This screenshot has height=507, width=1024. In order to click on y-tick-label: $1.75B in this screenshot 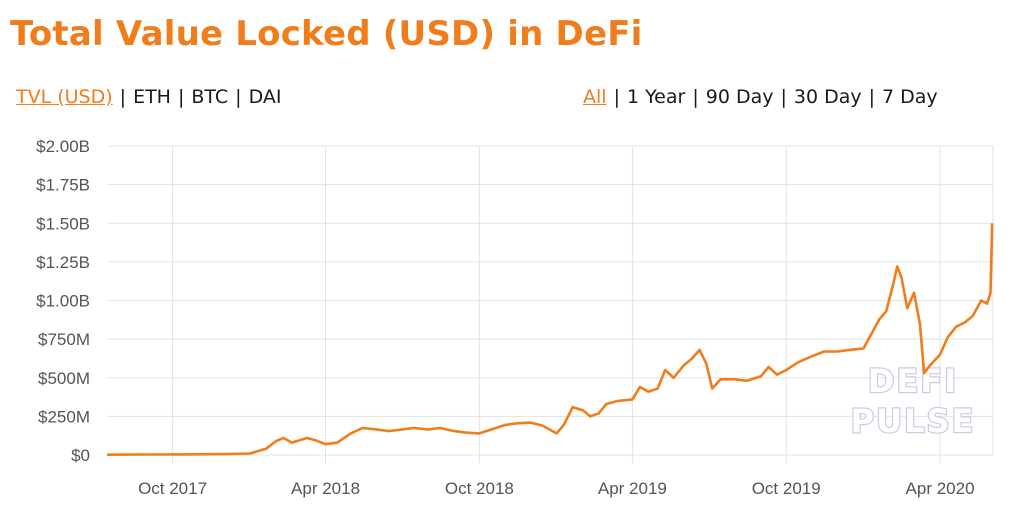, I will do `click(63, 185)`.